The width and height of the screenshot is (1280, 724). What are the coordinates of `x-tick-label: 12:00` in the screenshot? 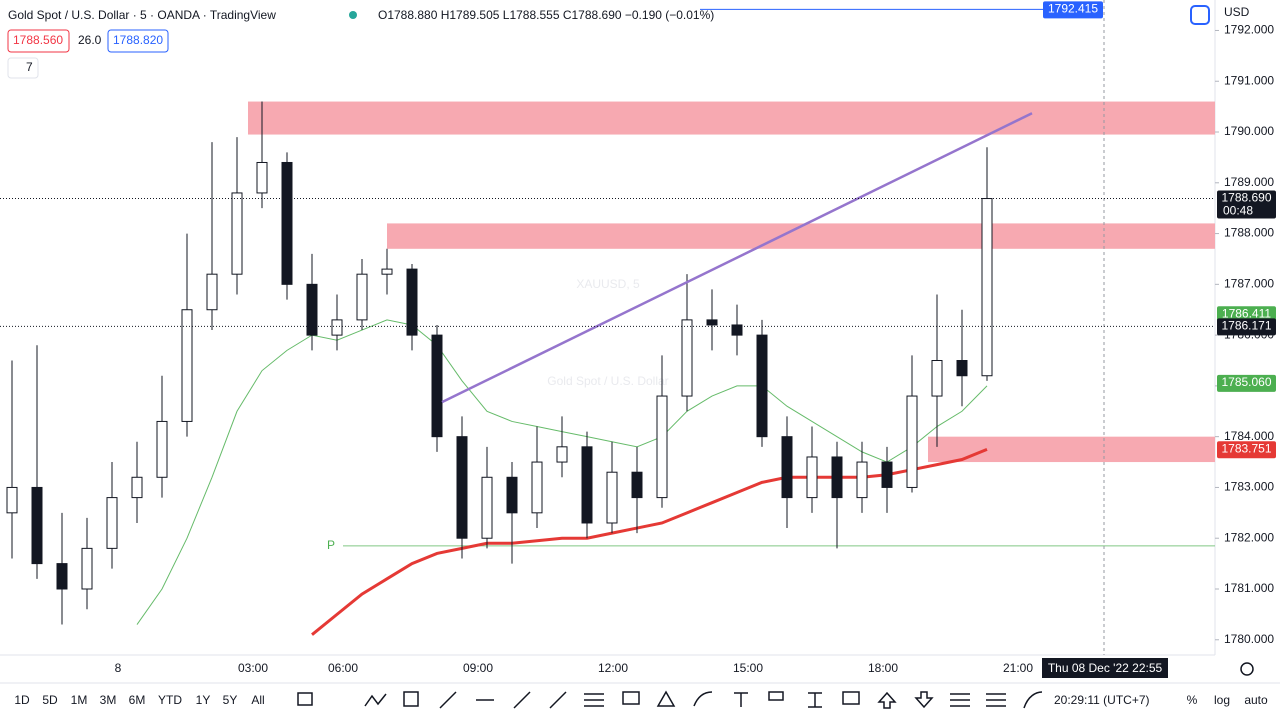 It's located at (613, 668).